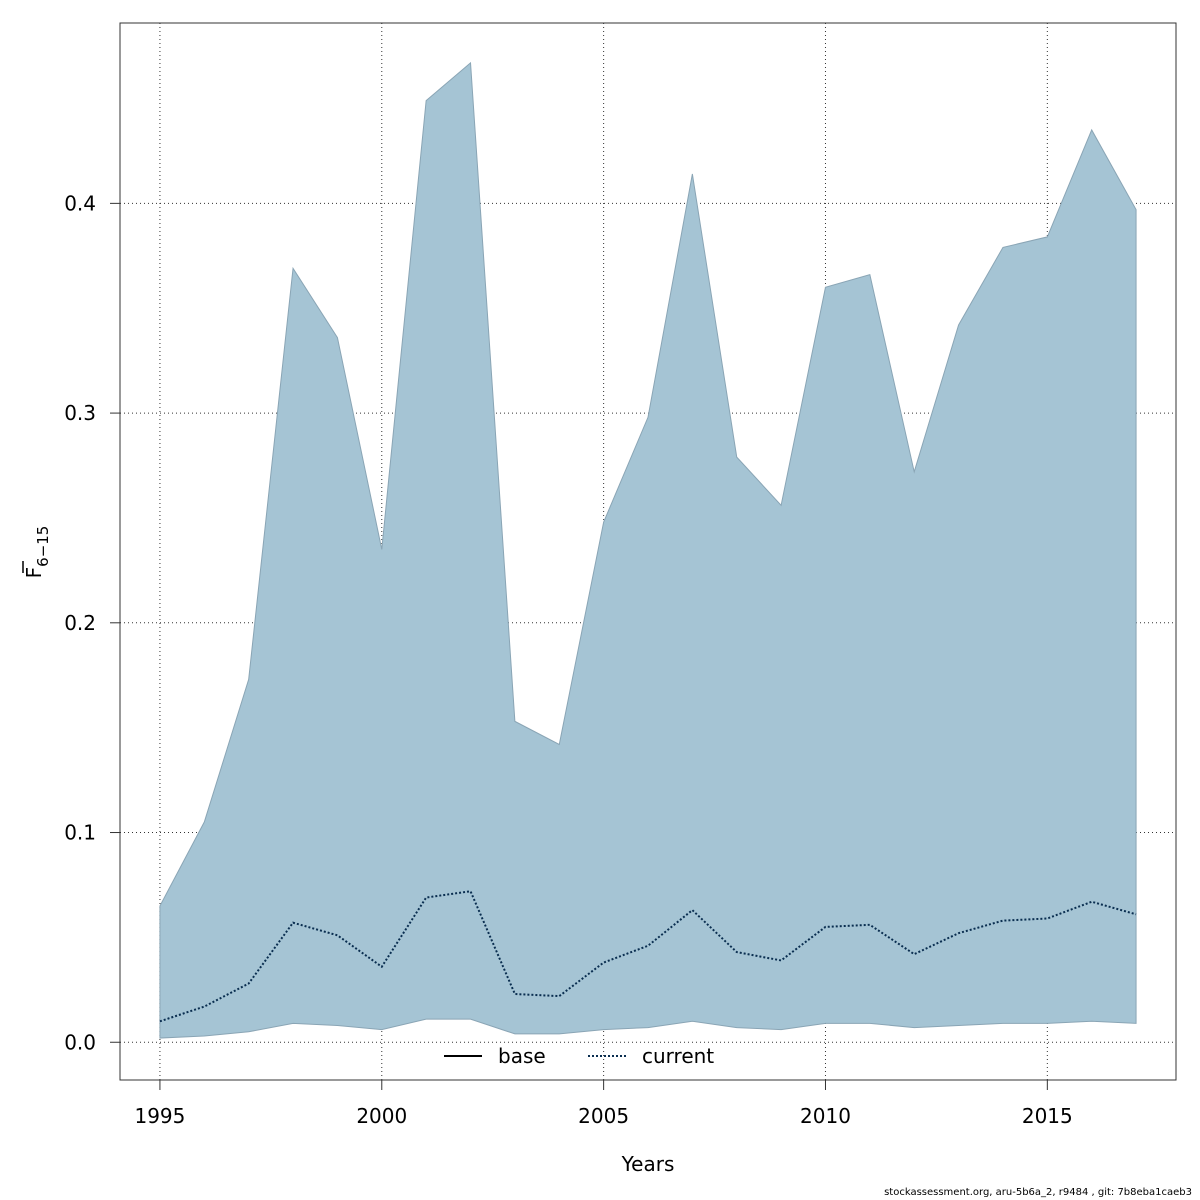 The height and width of the screenshot is (1200, 1200). I want to click on svg-text: F6−15, so click(37, 552).